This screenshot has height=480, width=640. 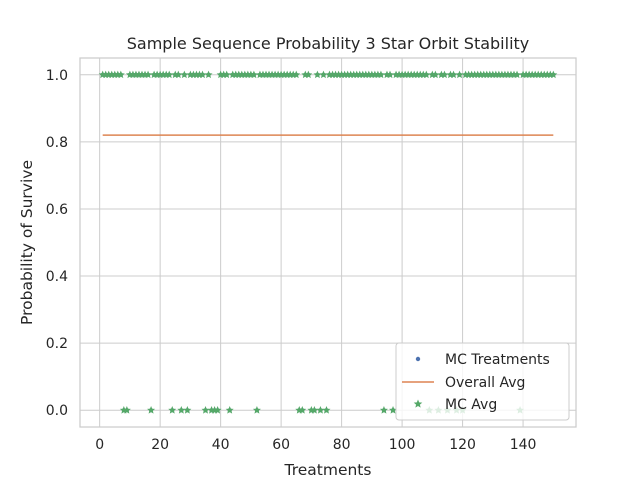 I want to click on x-tick-label: 60, so click(x=281, y=445).